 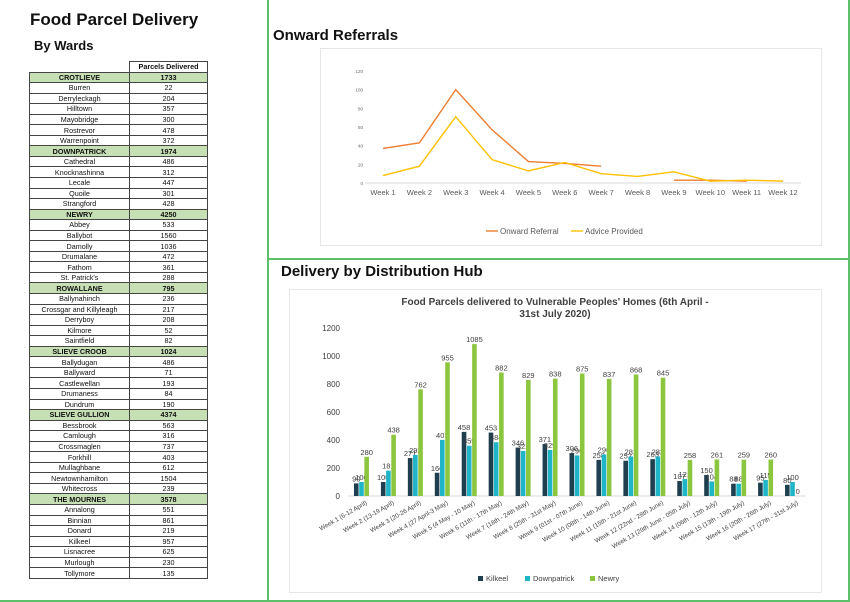 I want to click on table-row: Fathom 361, so click(x=118, y=267).